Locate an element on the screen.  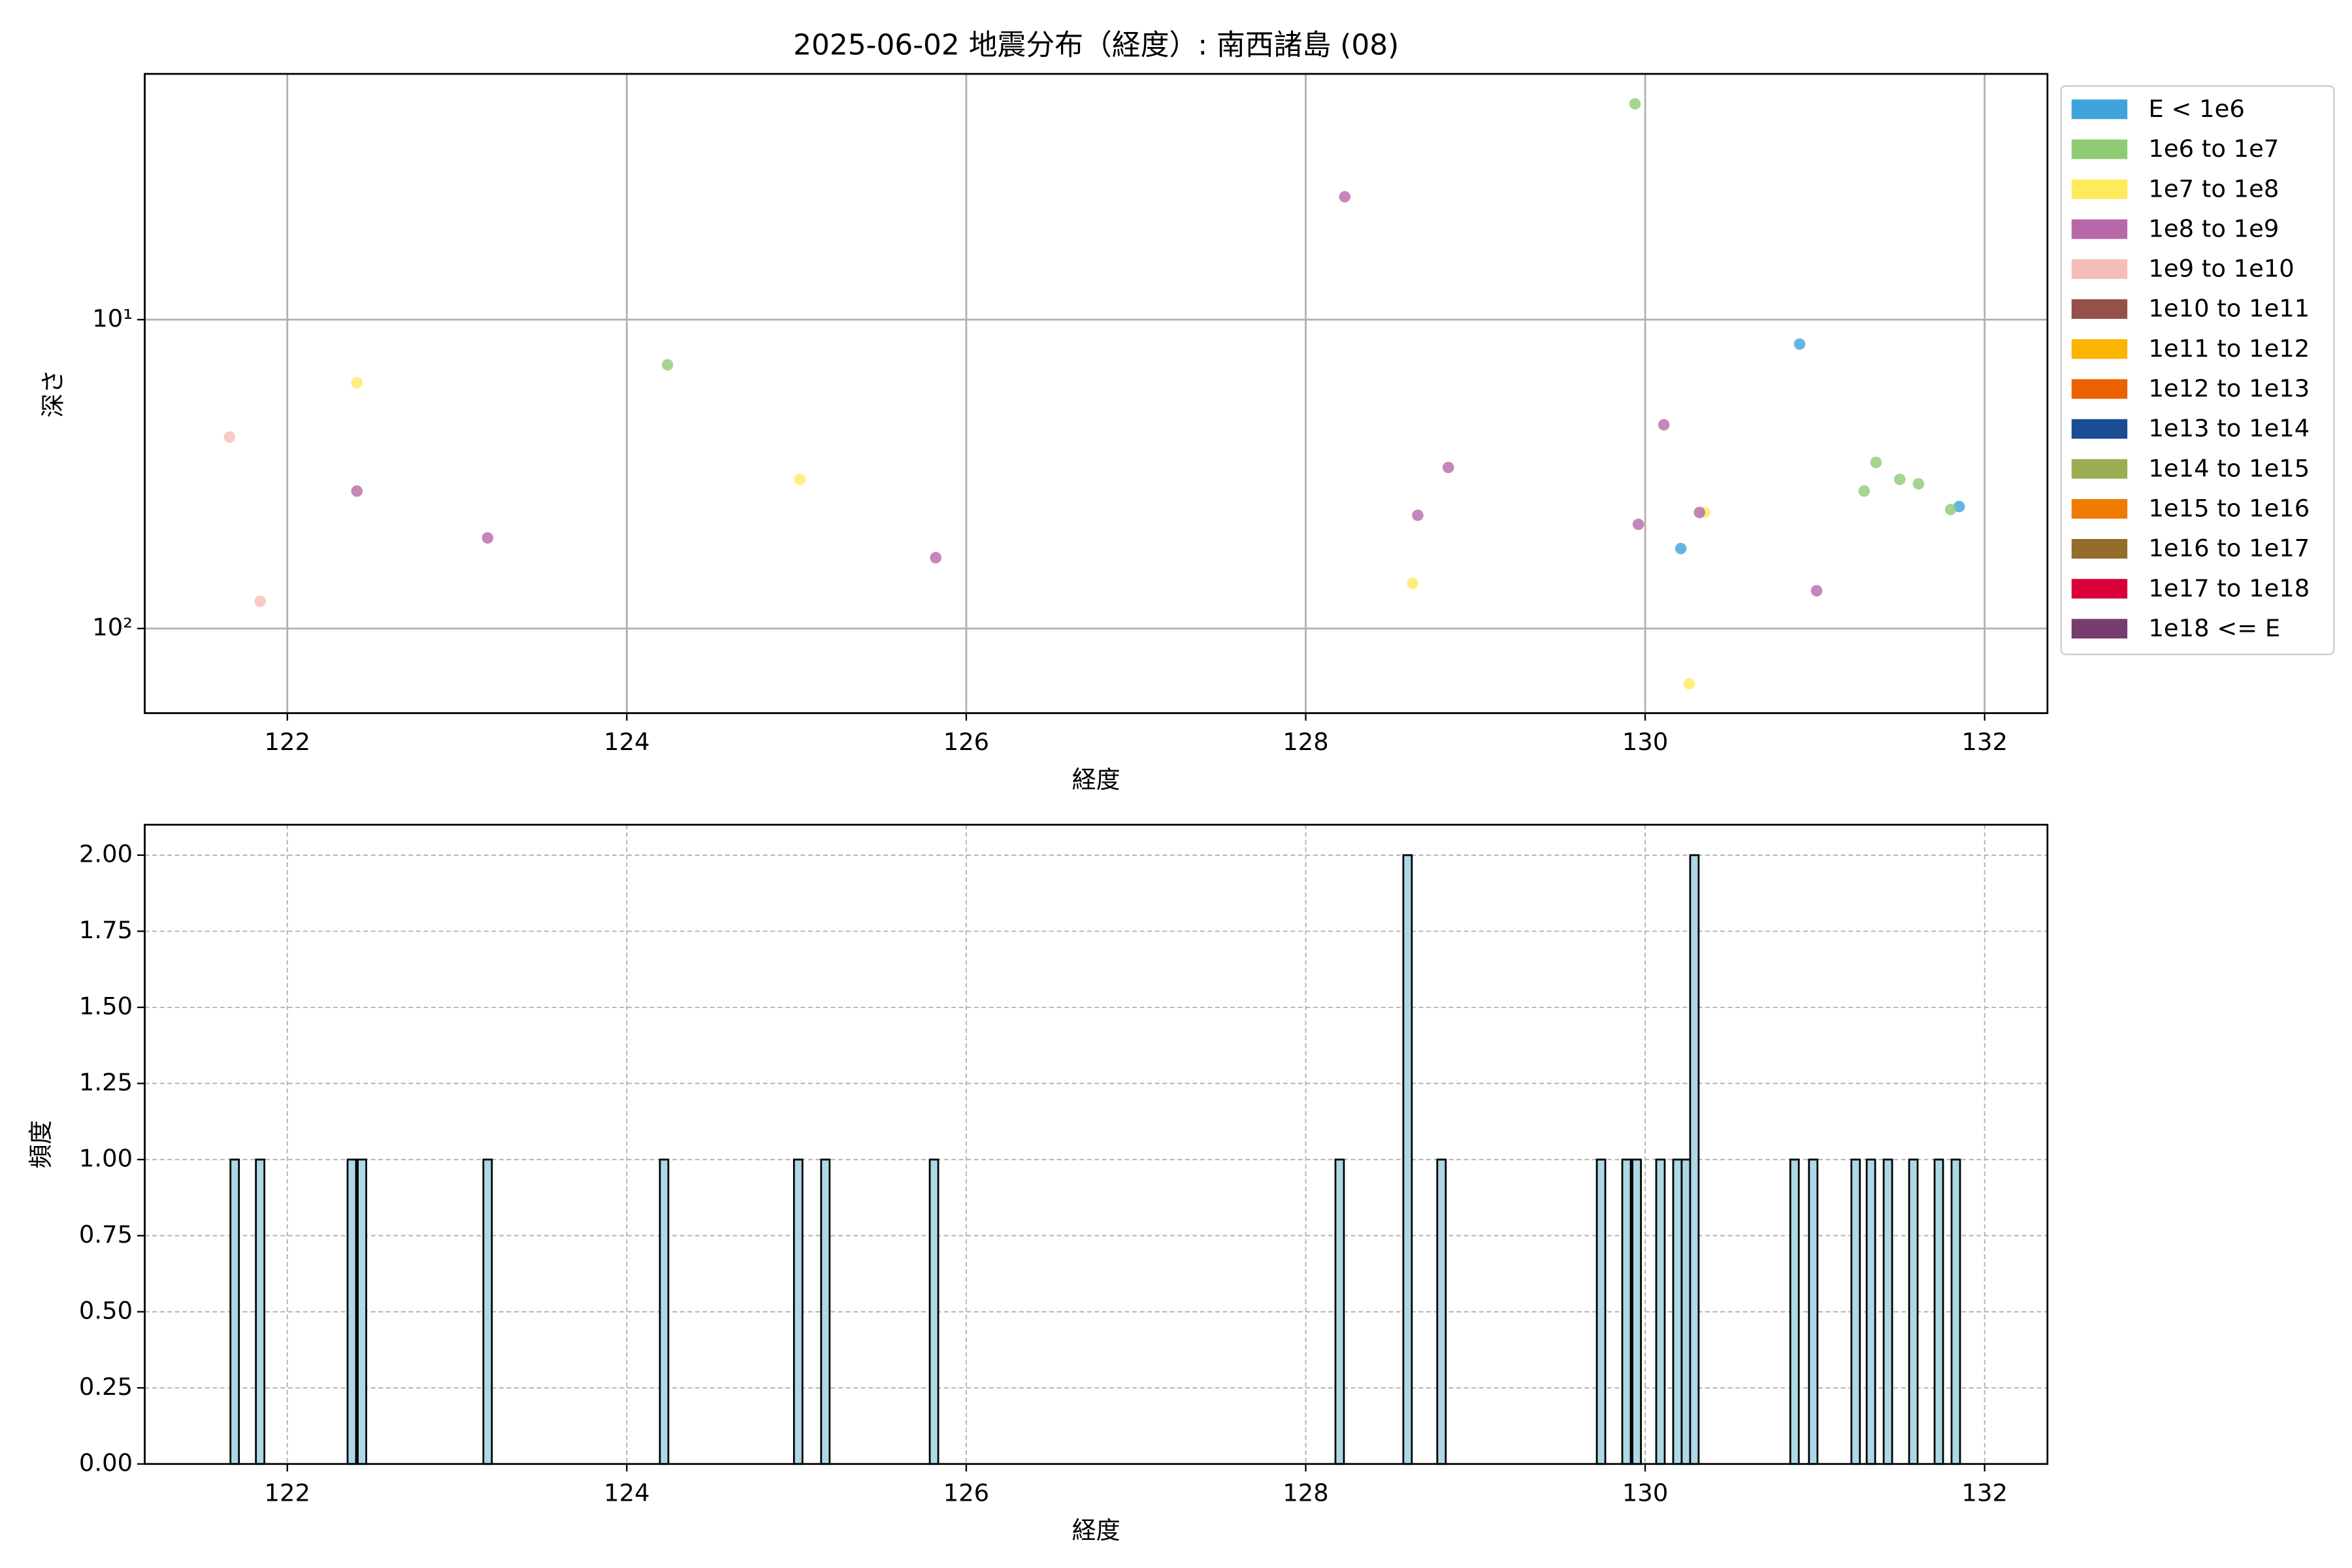
legend-box is located at coordinates (2197, 370).